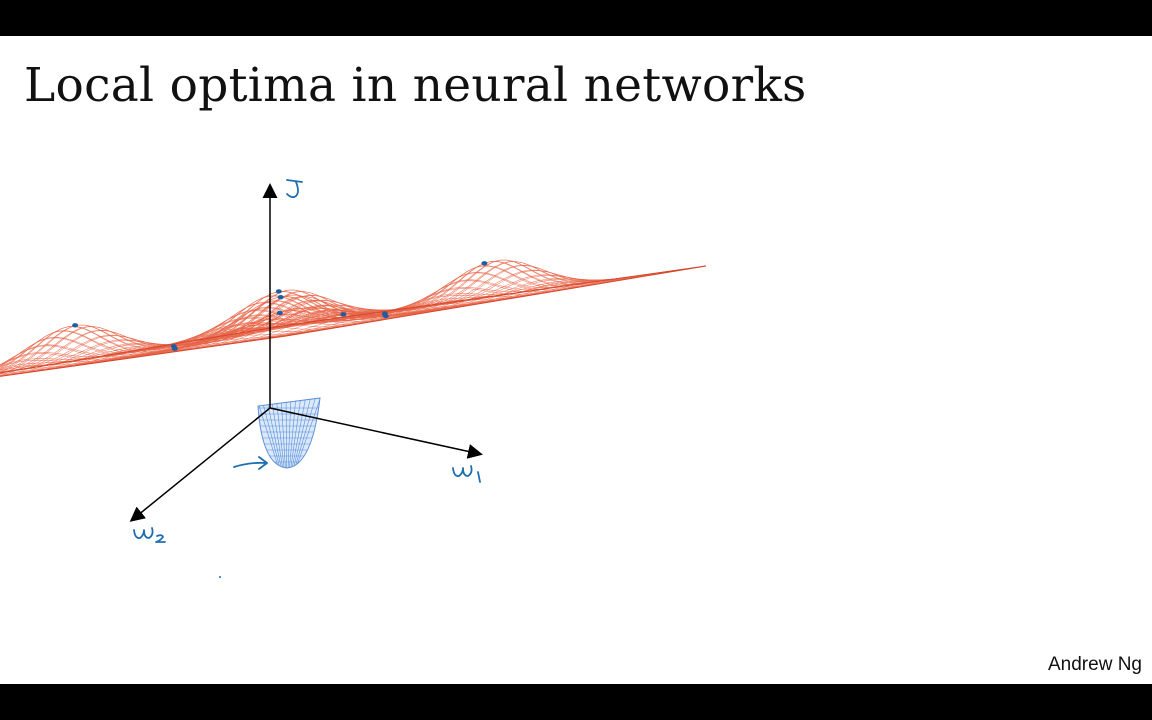  What do you see at coordinates (1095, 664) in the screenshot?
I see `author-label: Andrew Ng` at bounding box center [1095, 664].